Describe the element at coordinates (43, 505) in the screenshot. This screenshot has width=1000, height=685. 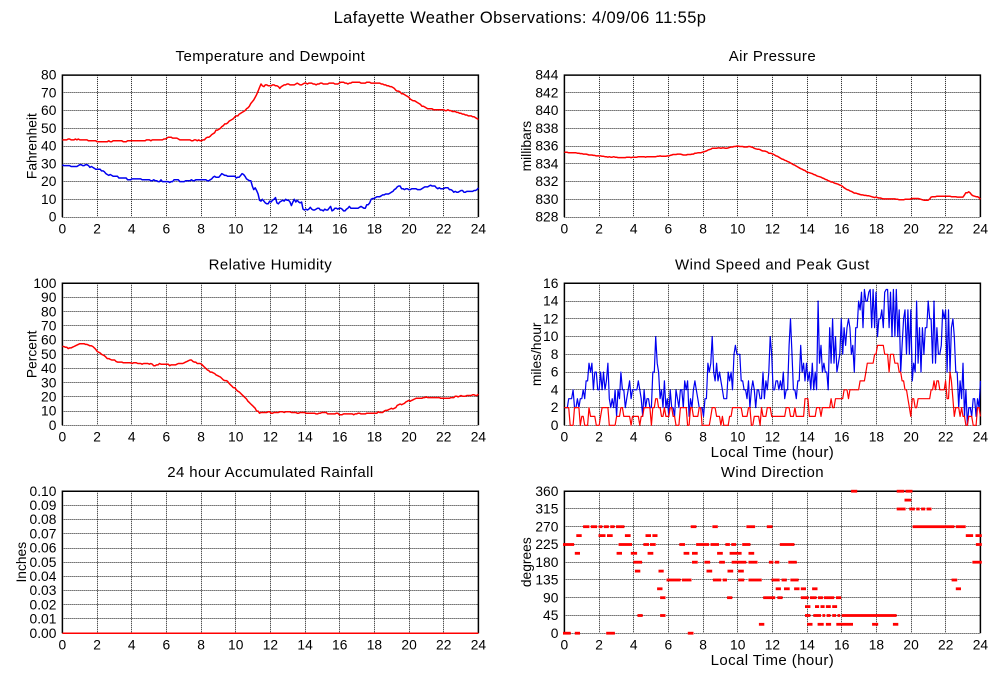
I see `svg-text: 0.09` at that location.